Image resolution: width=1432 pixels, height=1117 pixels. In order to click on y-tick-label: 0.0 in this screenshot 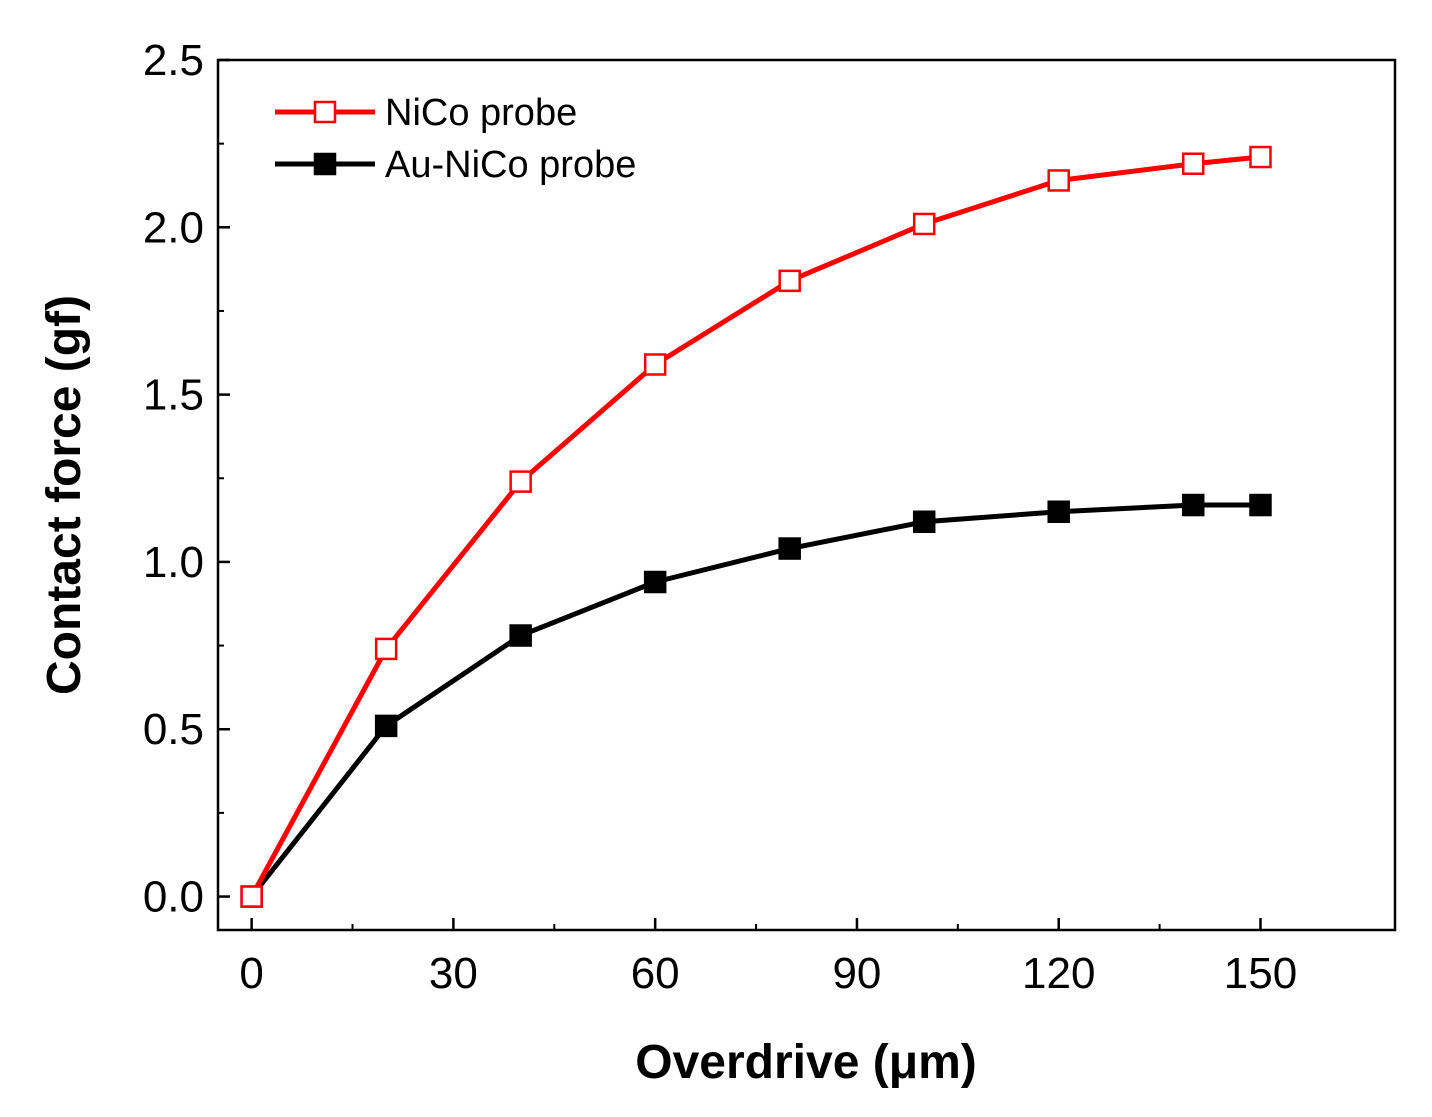, I will do `click(173, 897)`.